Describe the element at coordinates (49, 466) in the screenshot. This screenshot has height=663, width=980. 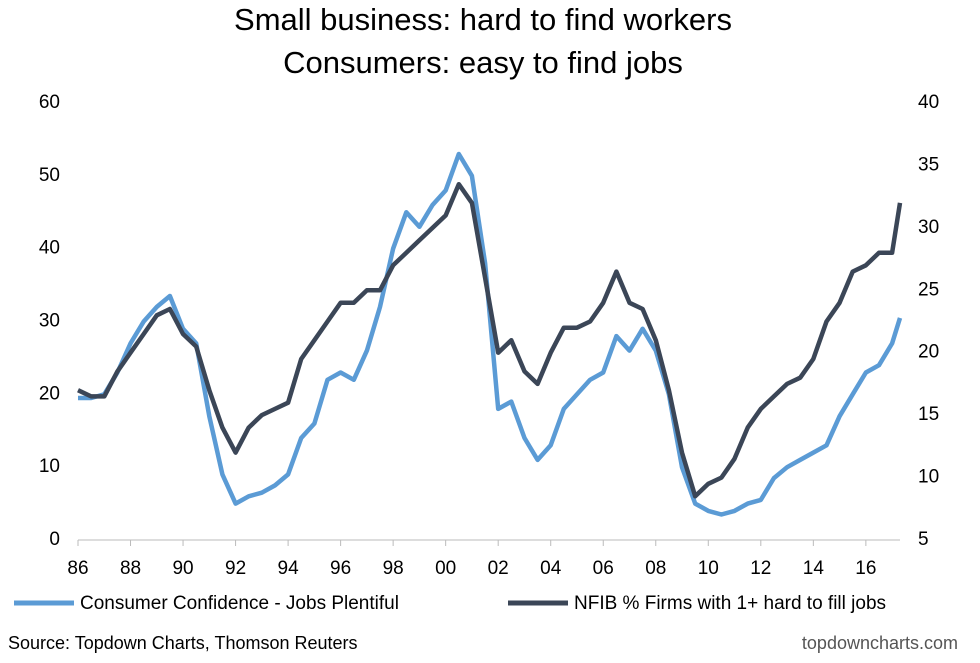
I see `y-tick-label: 10` at that location.